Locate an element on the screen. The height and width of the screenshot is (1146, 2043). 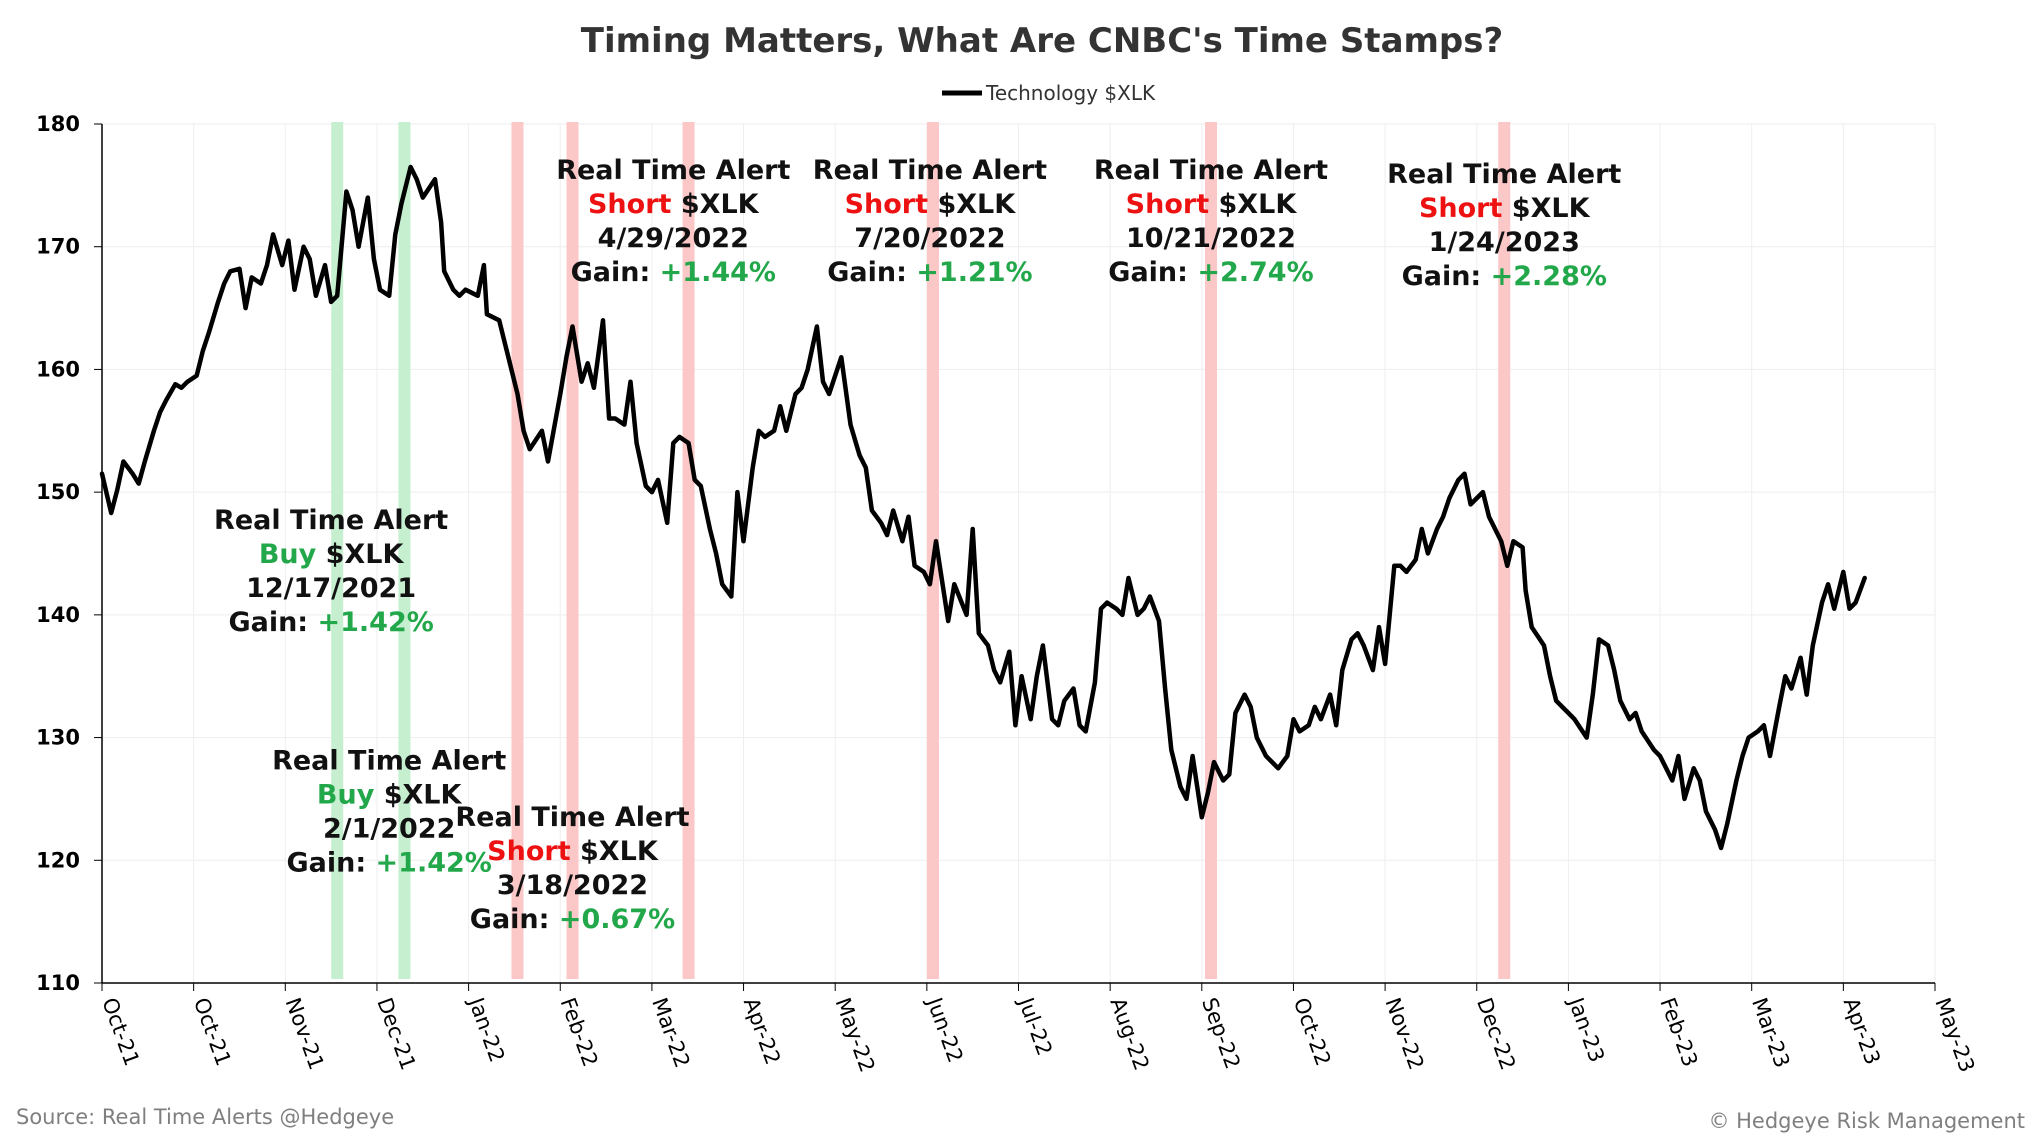
x-tick-label: Feb-23 is located at coordinates (1678, 1032).